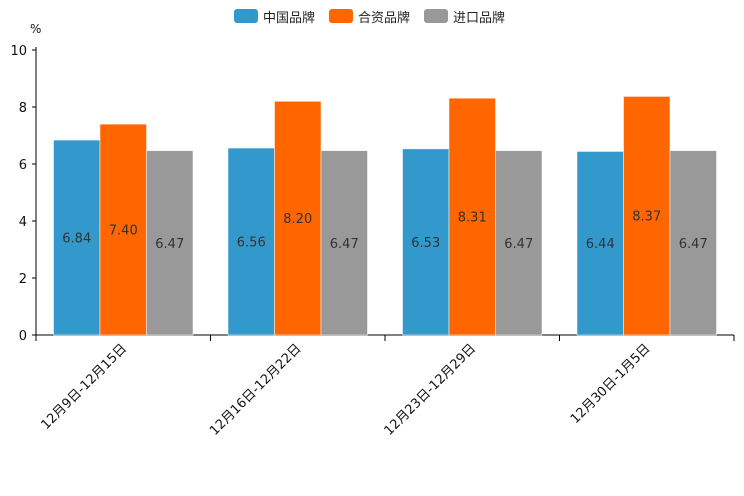 The width and height of the screenshot is (744, 496). What do you see at coordinates (436, 16) in the screenshot?
I see `legend-swatch-imported-brand` at bounding box center [436, 16].